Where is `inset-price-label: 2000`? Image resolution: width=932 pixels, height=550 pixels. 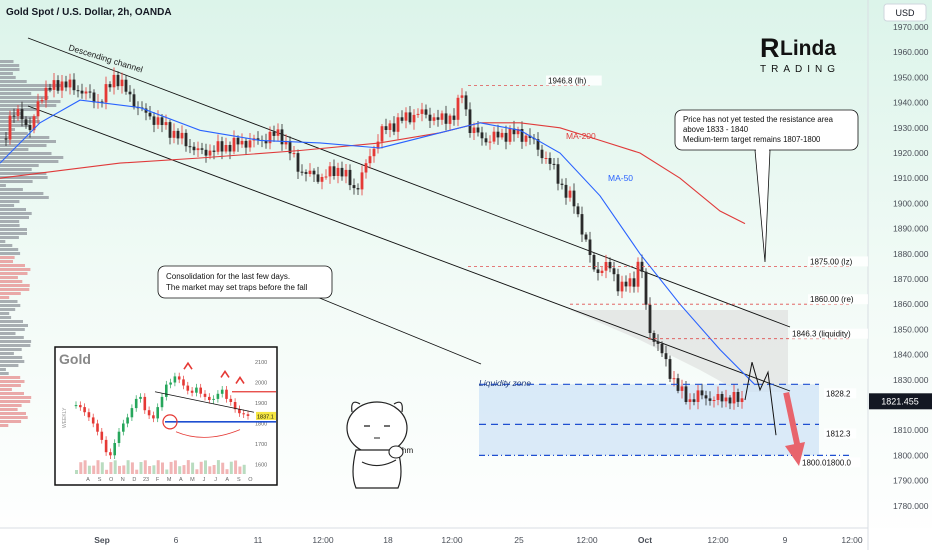 inset-price-label: 2000 is located at coordinates (261, 384).